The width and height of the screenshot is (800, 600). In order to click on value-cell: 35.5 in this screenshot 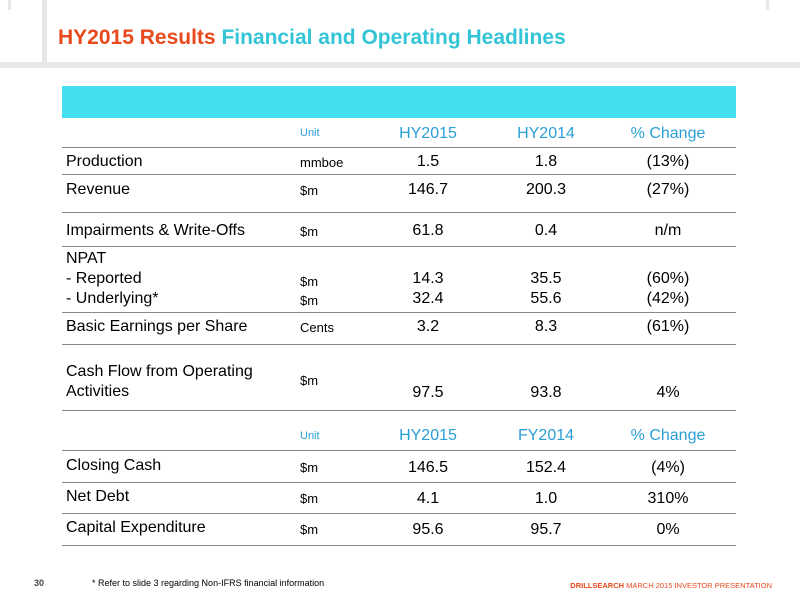, I will do `click(546, 278)`.